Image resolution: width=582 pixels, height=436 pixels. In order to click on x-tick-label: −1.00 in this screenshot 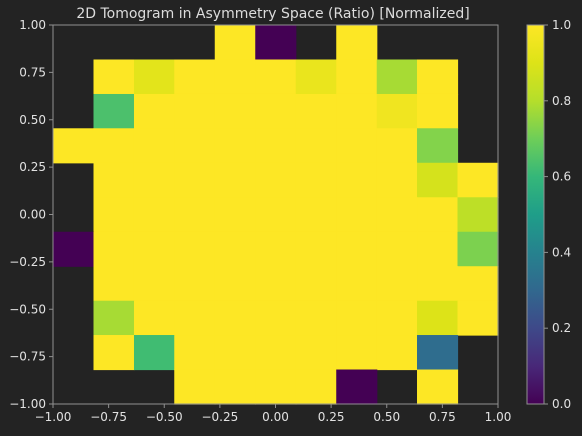, I will do `click(53, 417)`.